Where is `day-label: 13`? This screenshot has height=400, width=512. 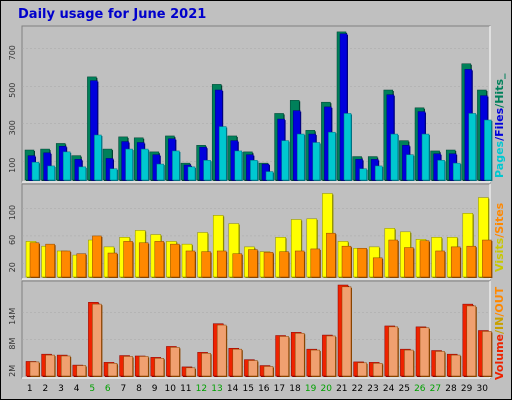 day-label: 13 is located at coordinates (216, 389).